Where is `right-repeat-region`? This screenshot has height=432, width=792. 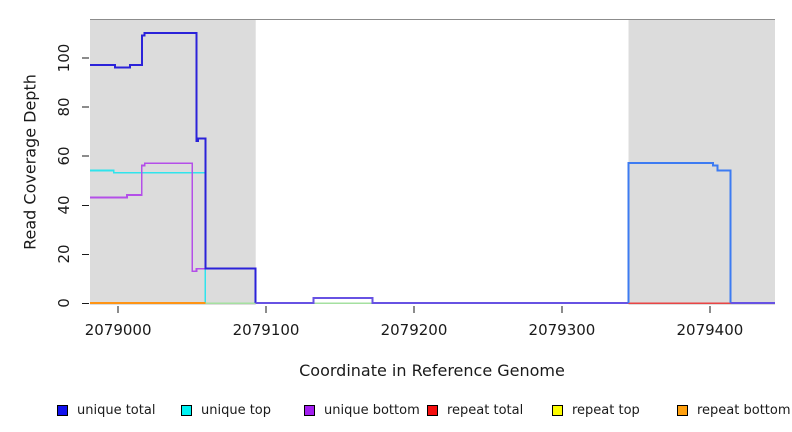 right-repeat-region is located at coordinates (701, 162).